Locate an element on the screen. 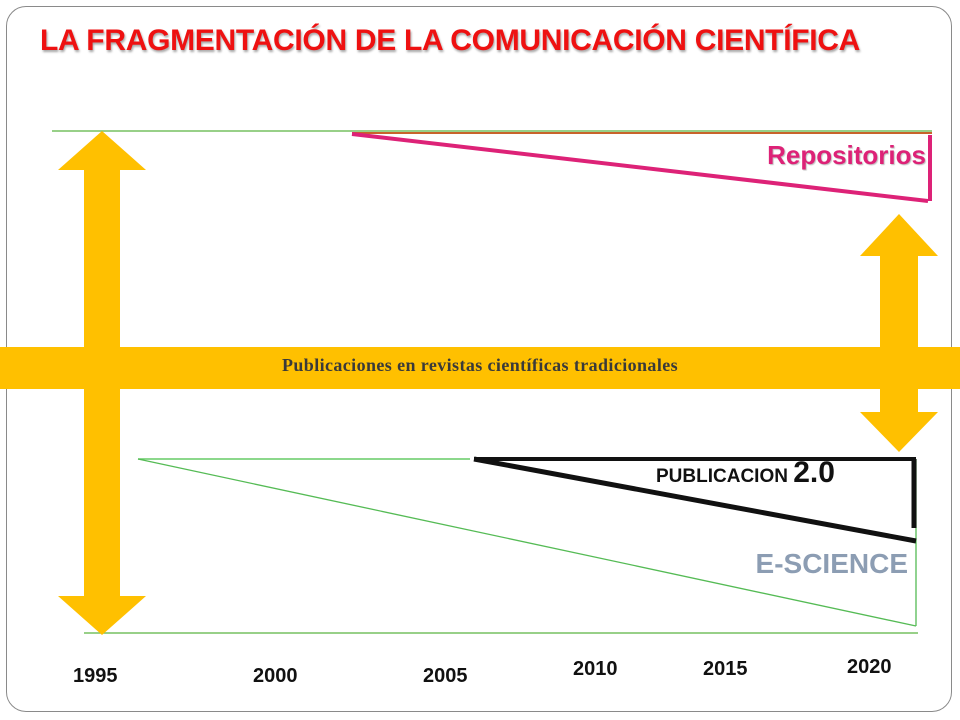  year-label: 2010 is located at coordinates (595, 669).